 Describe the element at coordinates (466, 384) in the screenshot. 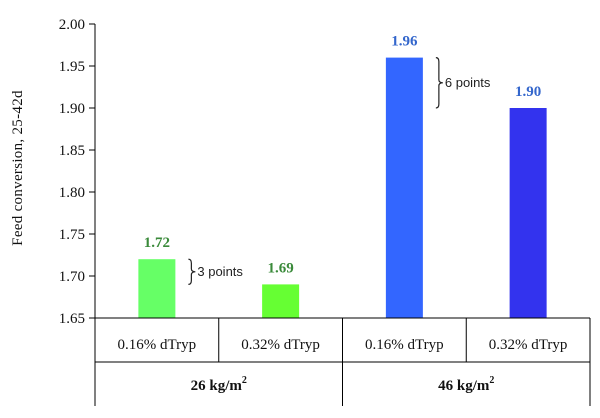

I see `x-group-label: 46 kg/m2` at that location.